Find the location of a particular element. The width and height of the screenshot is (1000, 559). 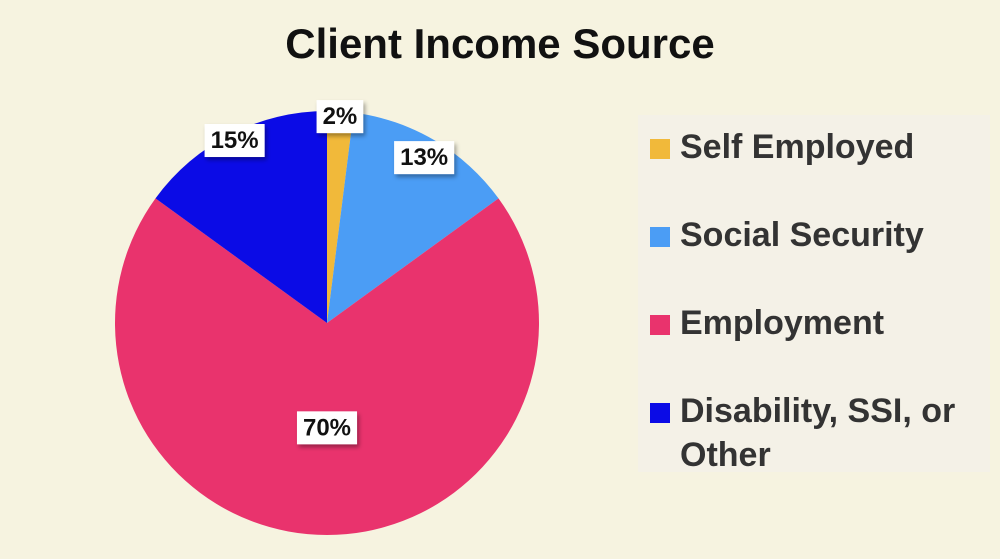

legend-item: Self Employed is located at coordinates (815, 147).